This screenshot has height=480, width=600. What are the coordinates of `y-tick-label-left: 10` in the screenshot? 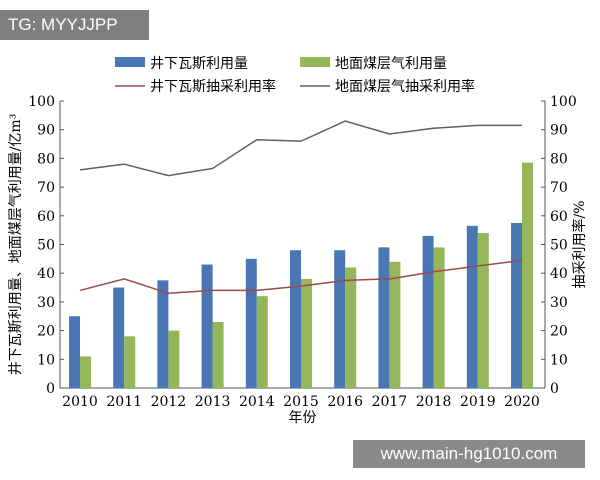 It's located at (46, 360).